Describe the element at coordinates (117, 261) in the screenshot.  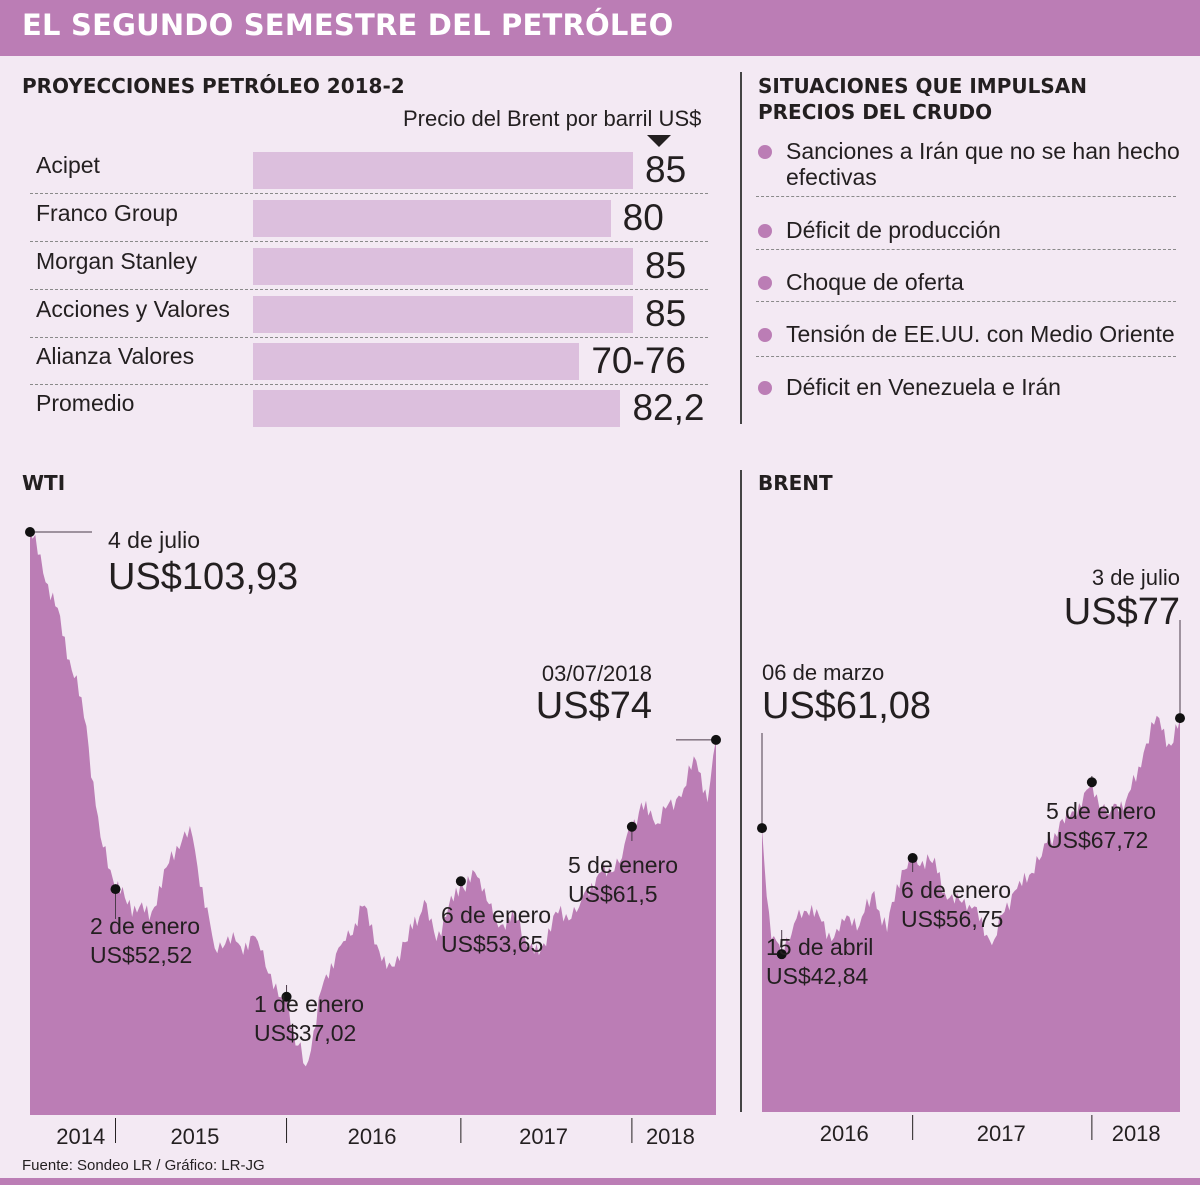
I see `projection-label: Morgan Stanley` at that location.